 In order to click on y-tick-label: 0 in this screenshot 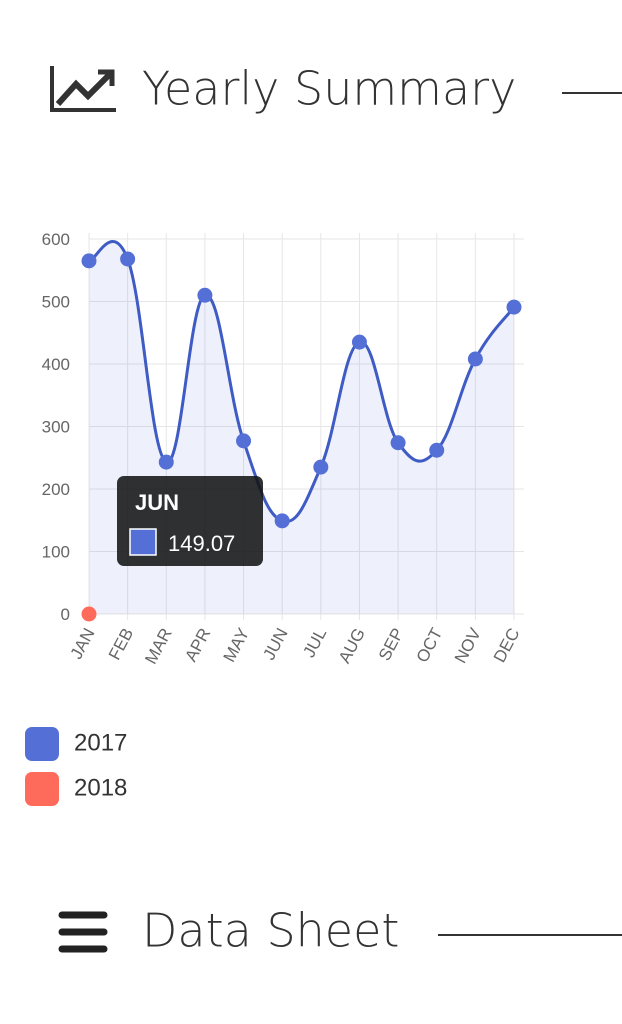, I will do `click(65, 614)`.